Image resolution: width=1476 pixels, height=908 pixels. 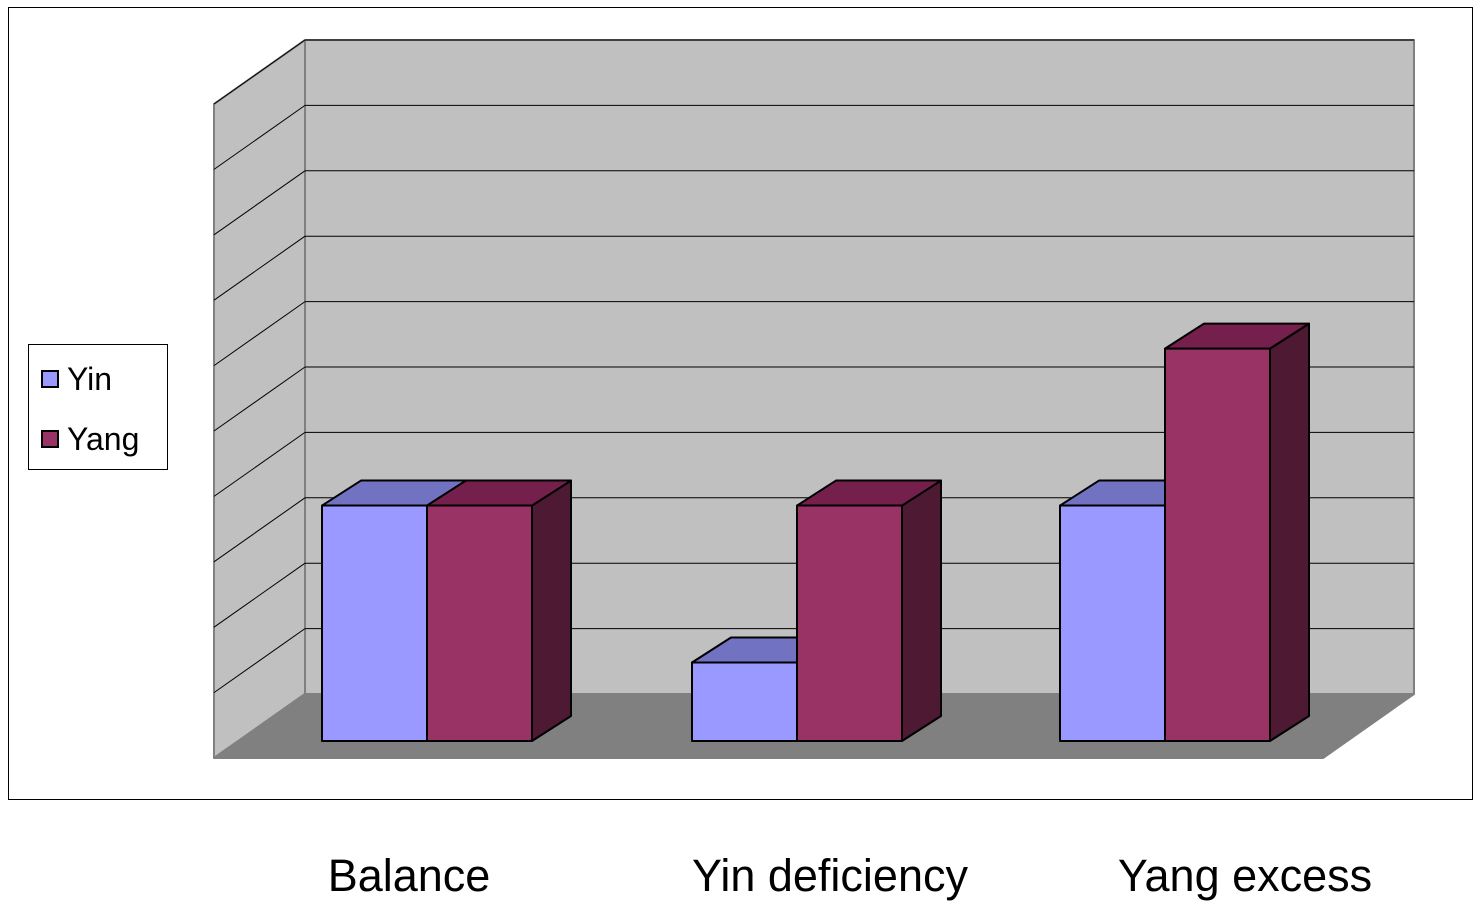 What do you see at coordinates (1289, 532) in the screenshot?
I see `bar-yang-excess-yang-side` at bounding box center [1289, 532].